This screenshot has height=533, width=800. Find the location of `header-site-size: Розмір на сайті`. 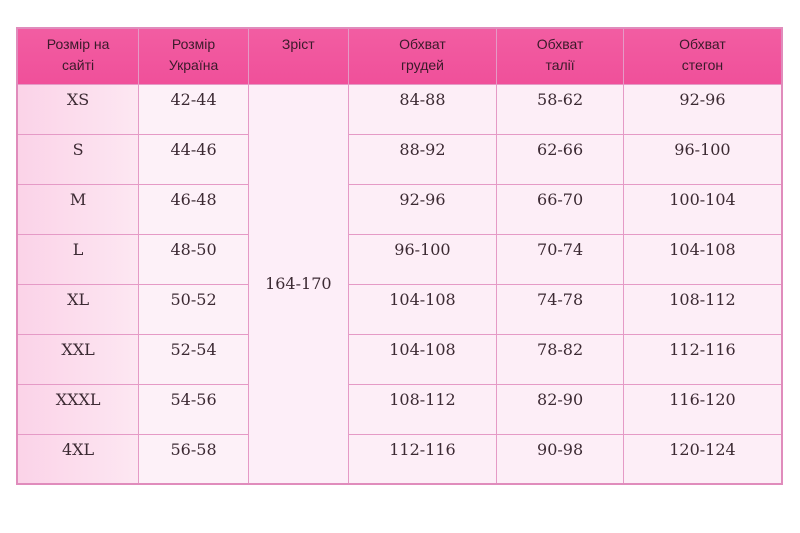

header-site-size: Розмір на сайті is located at coordinates (78, 56).